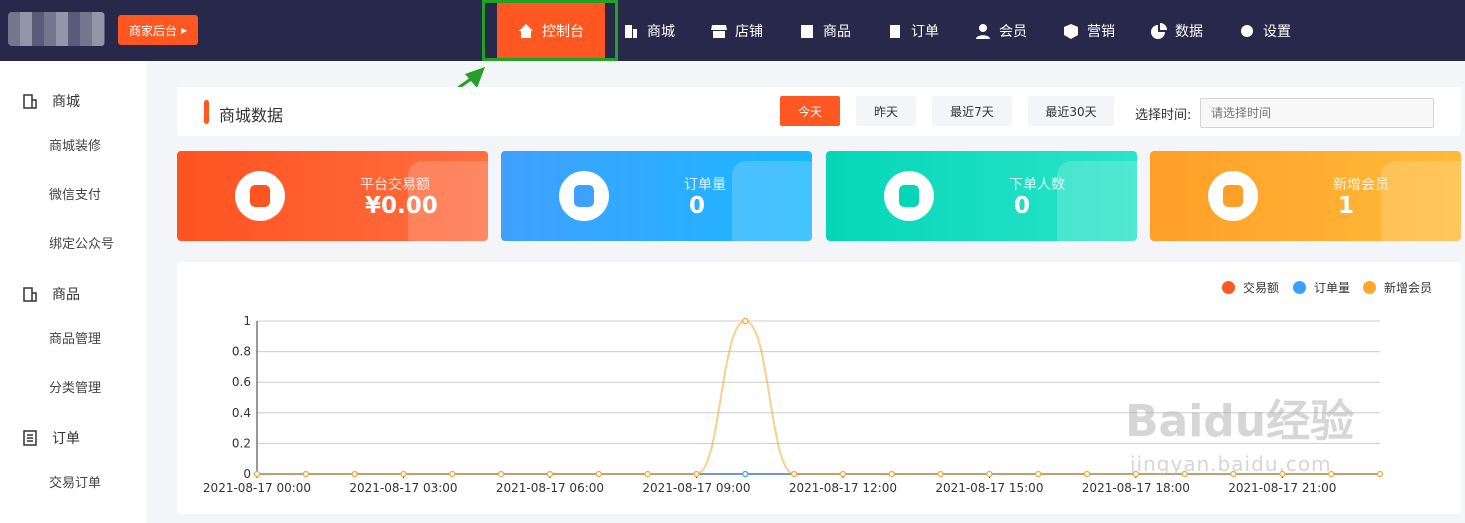  Describe the element at coordinates (206, 112) in the screenshot. I see `title-accent` at that location.